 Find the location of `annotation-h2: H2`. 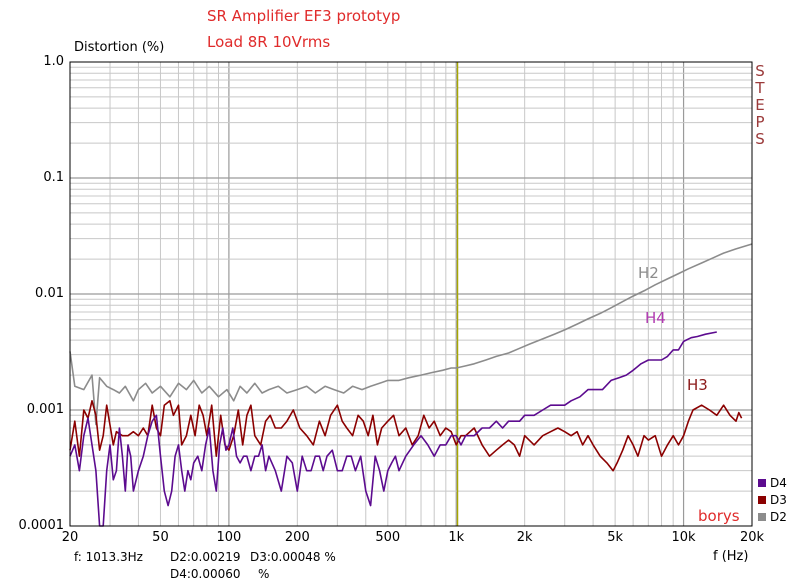

annotation-h2: H2 is located at coordinates (648, 273).